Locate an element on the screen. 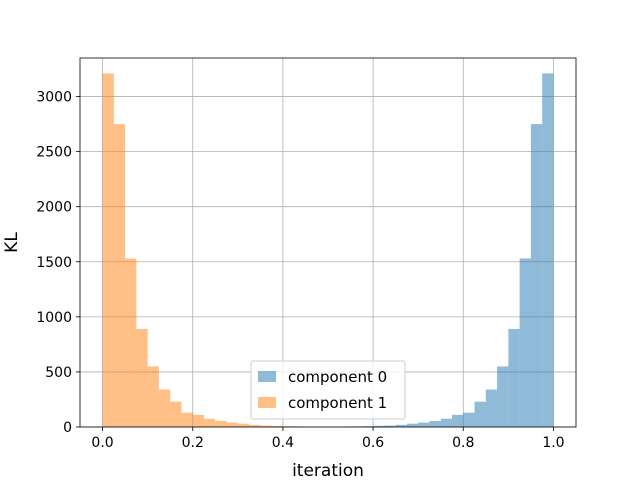 The image size is (640, 480). x-axis-ticks: 0.0 0.2 0.4 0.6 0.8 1.0 is located at coordinates (328, 439).